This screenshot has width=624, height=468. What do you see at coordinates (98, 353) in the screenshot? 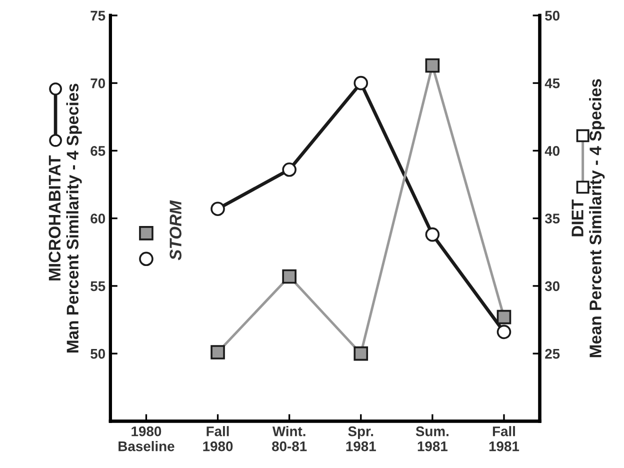
I see `y-tick-label: 50` at bounding box center [98, 353].